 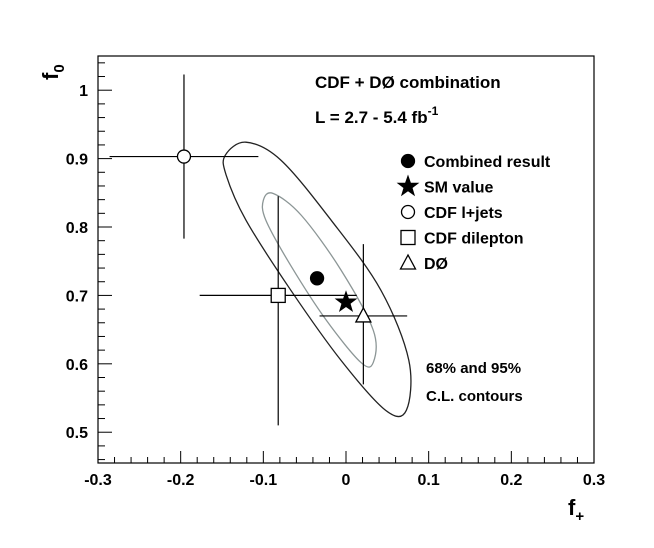 What do you see at coordinates (474, 396) in the screenshot?
I see `annotation: C.L. contours` at bounding box center [474, 396].